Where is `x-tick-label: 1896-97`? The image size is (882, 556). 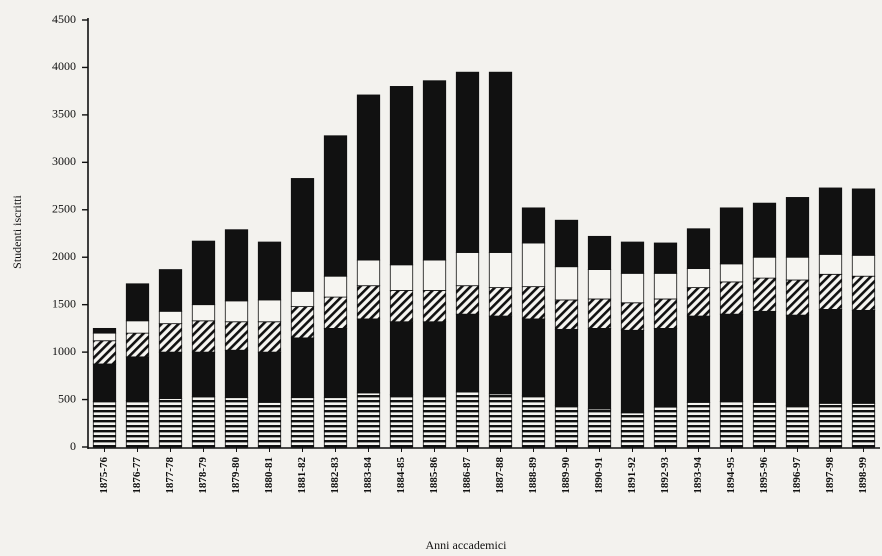
x-tick-label: 1896-97 is located at coordinates (797, 475).